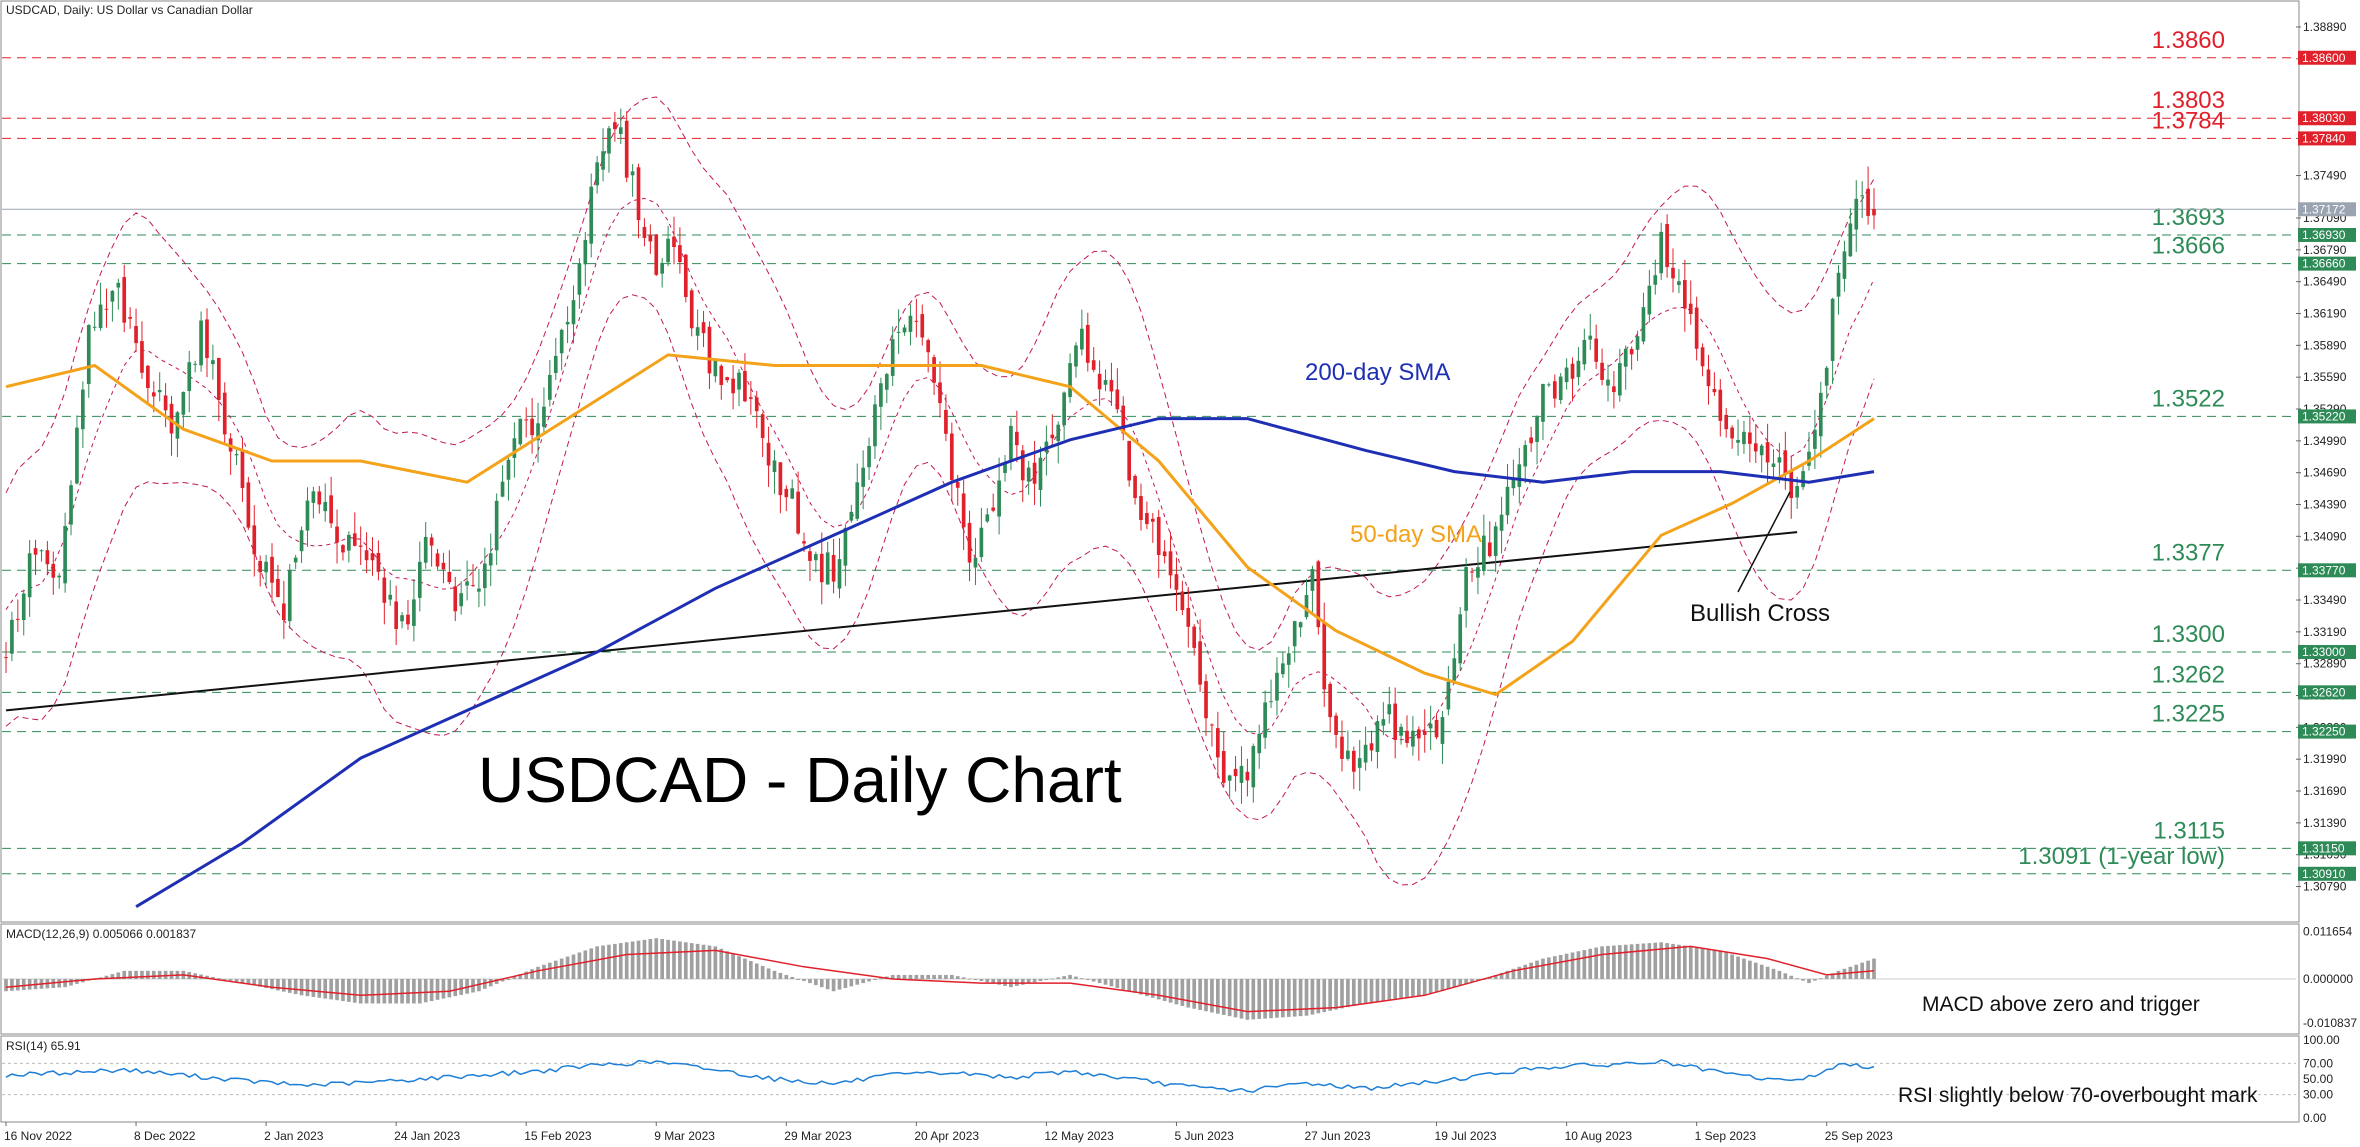 This screenshot has width=2360, height=1147. Describe the element at coordinates (101, 934) in the screenshot. I see `macd-title: MACD(12,26,9) 0.005066 0.001837` at that location.